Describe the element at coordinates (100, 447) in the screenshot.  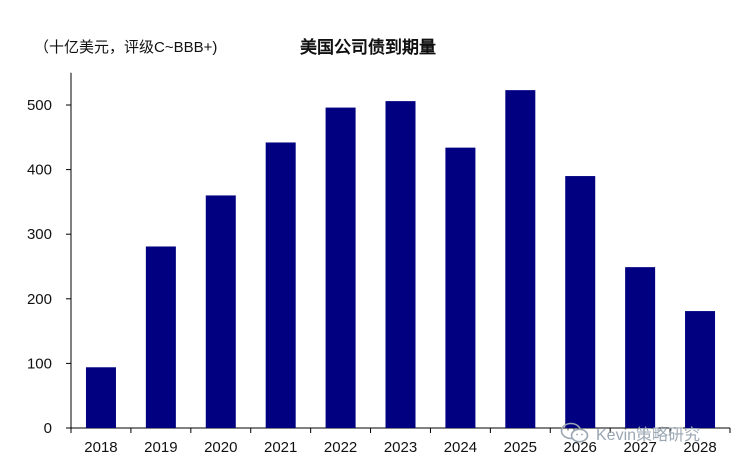
I see `x-tick-label: 2018` at that location.